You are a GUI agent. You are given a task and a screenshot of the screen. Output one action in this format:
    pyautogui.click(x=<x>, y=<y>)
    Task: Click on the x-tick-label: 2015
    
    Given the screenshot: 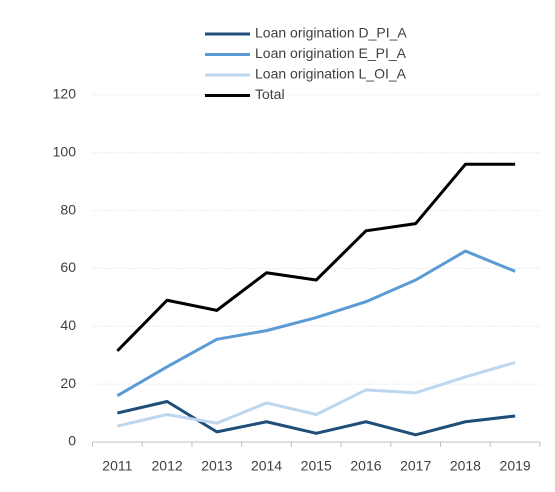 What is the action you would take?
    pyautogui.click(x=316, y=466)
    